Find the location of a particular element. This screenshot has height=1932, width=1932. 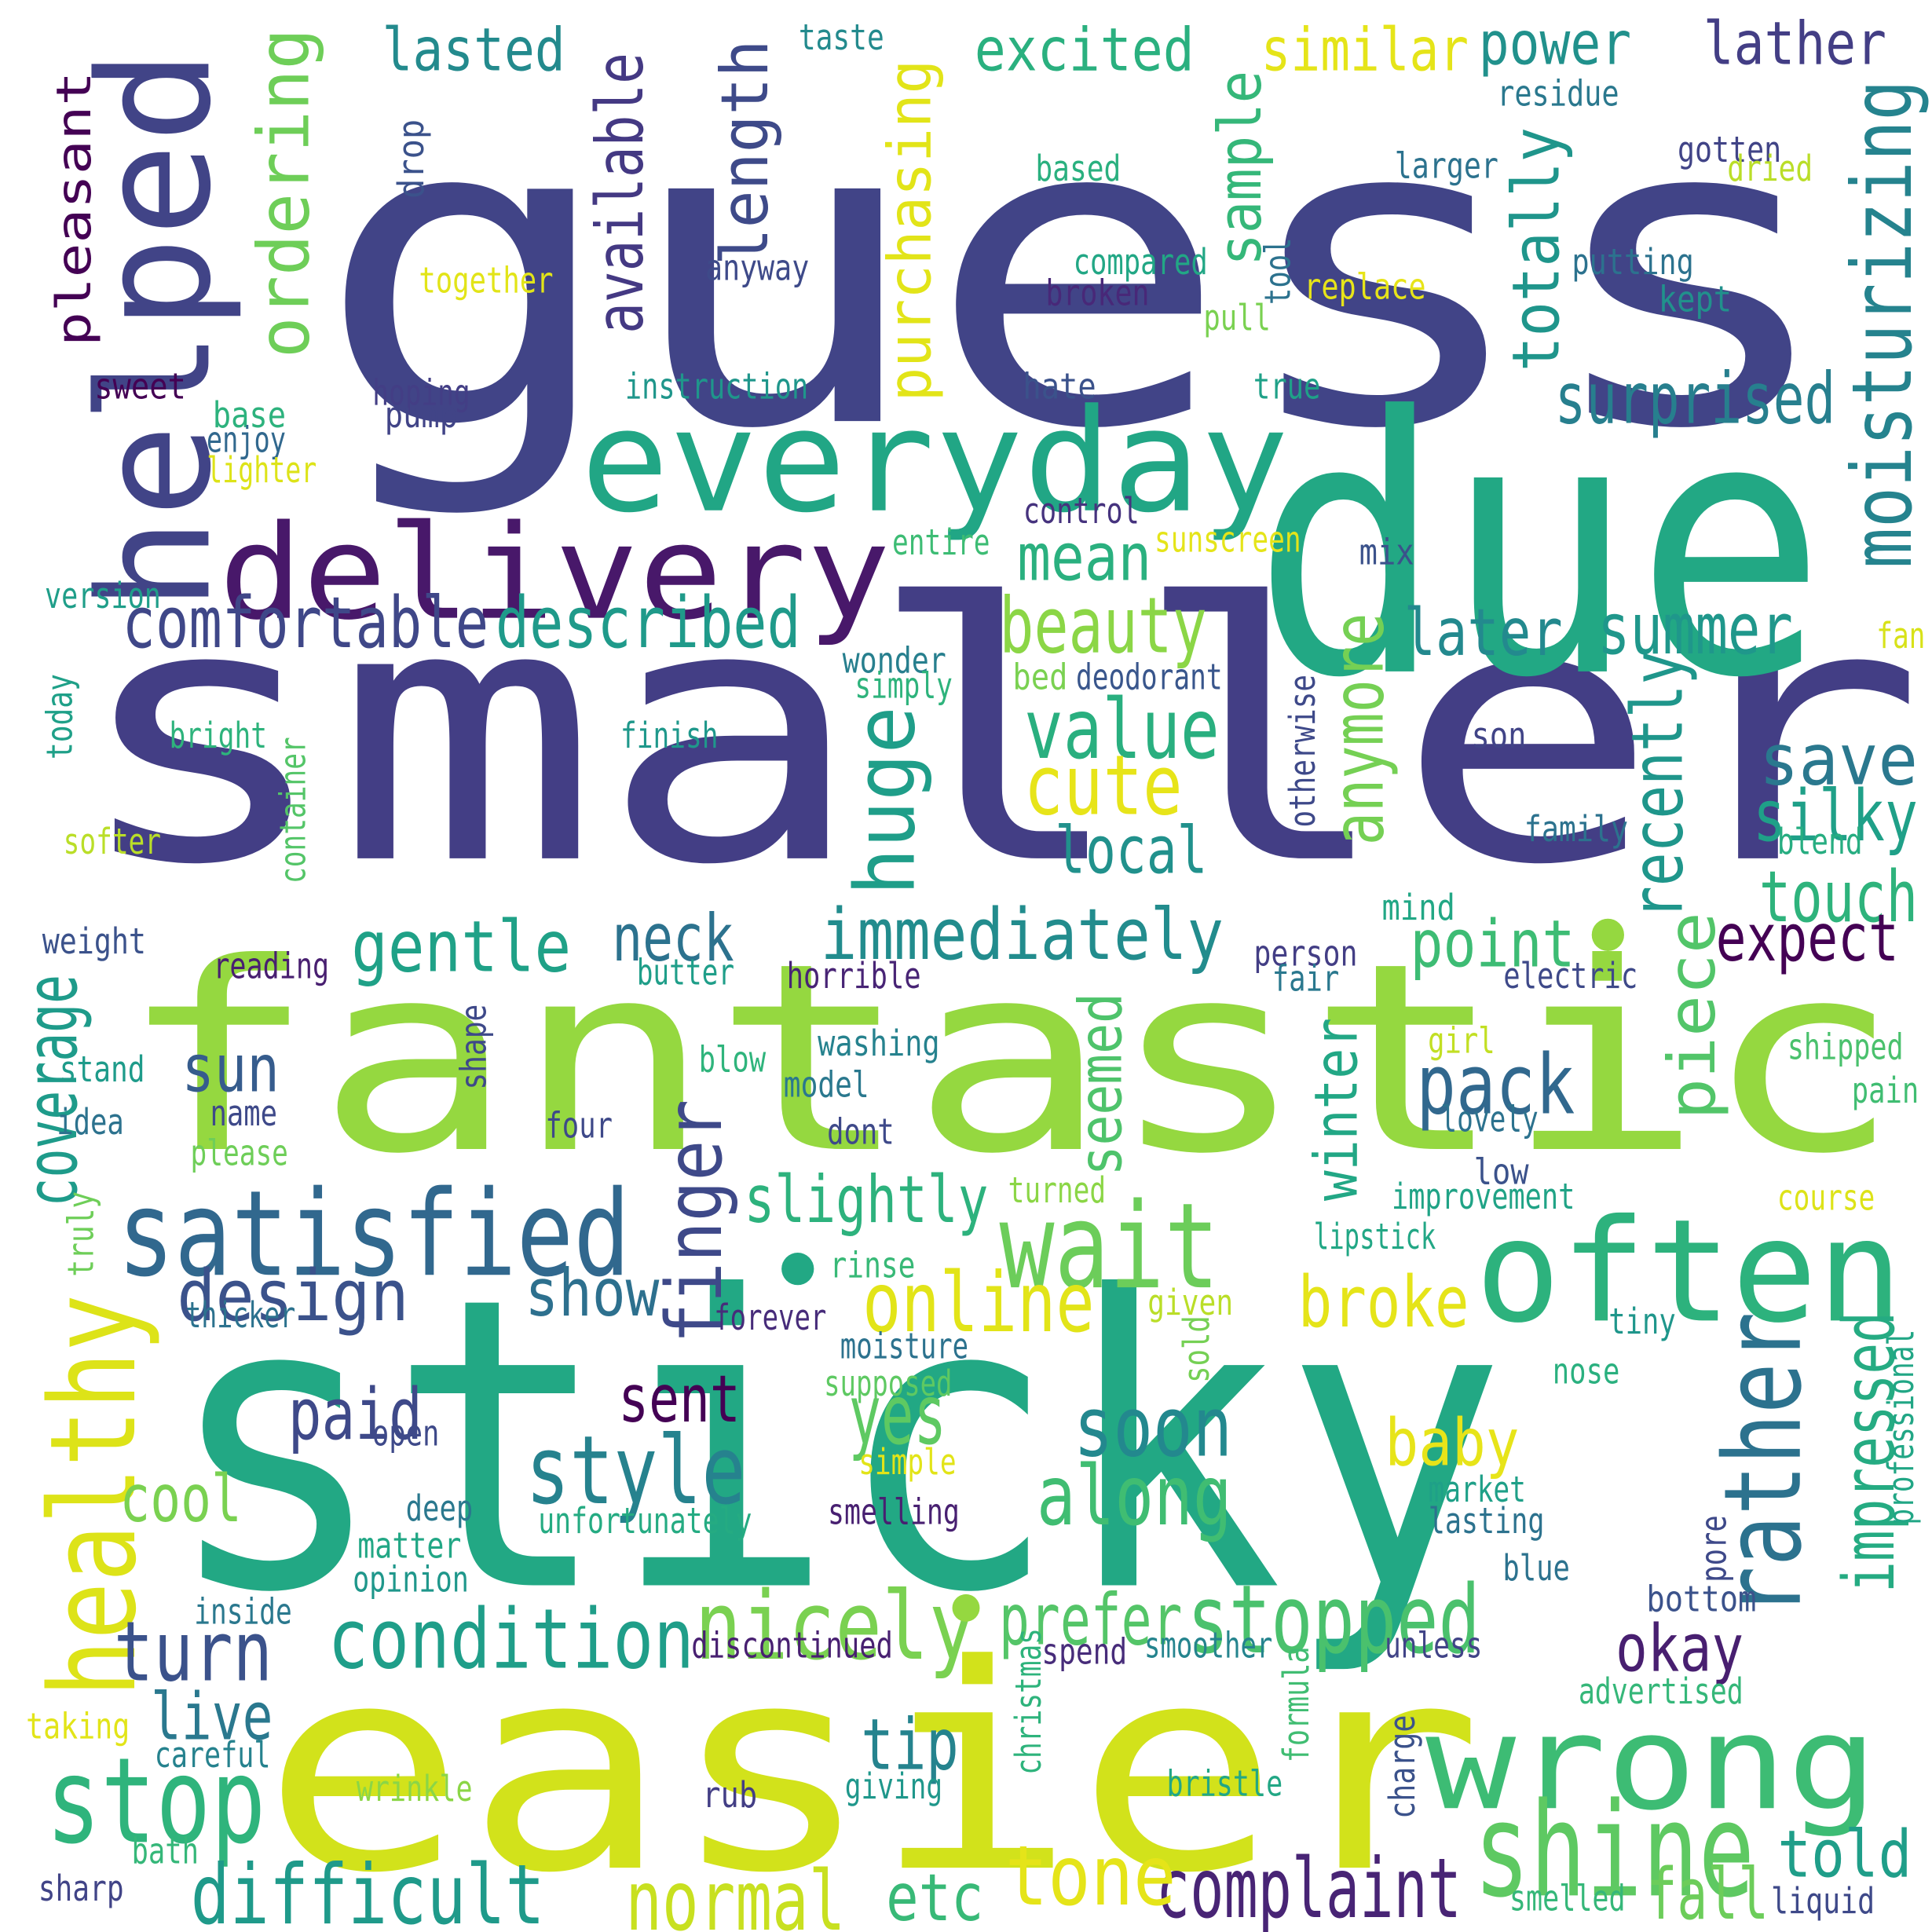

word-deodorant: deodorant is located at coordinates (1150, 677).